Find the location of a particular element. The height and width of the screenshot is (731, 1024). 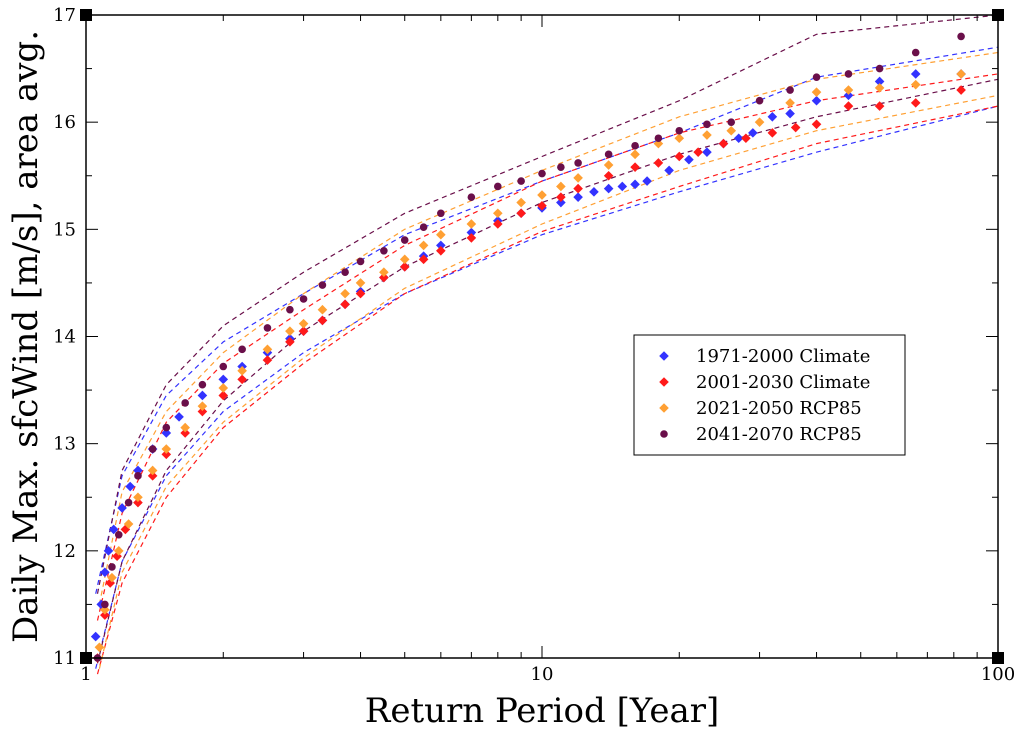

x-tick-label: 1 is located at coordinates (85, 674).